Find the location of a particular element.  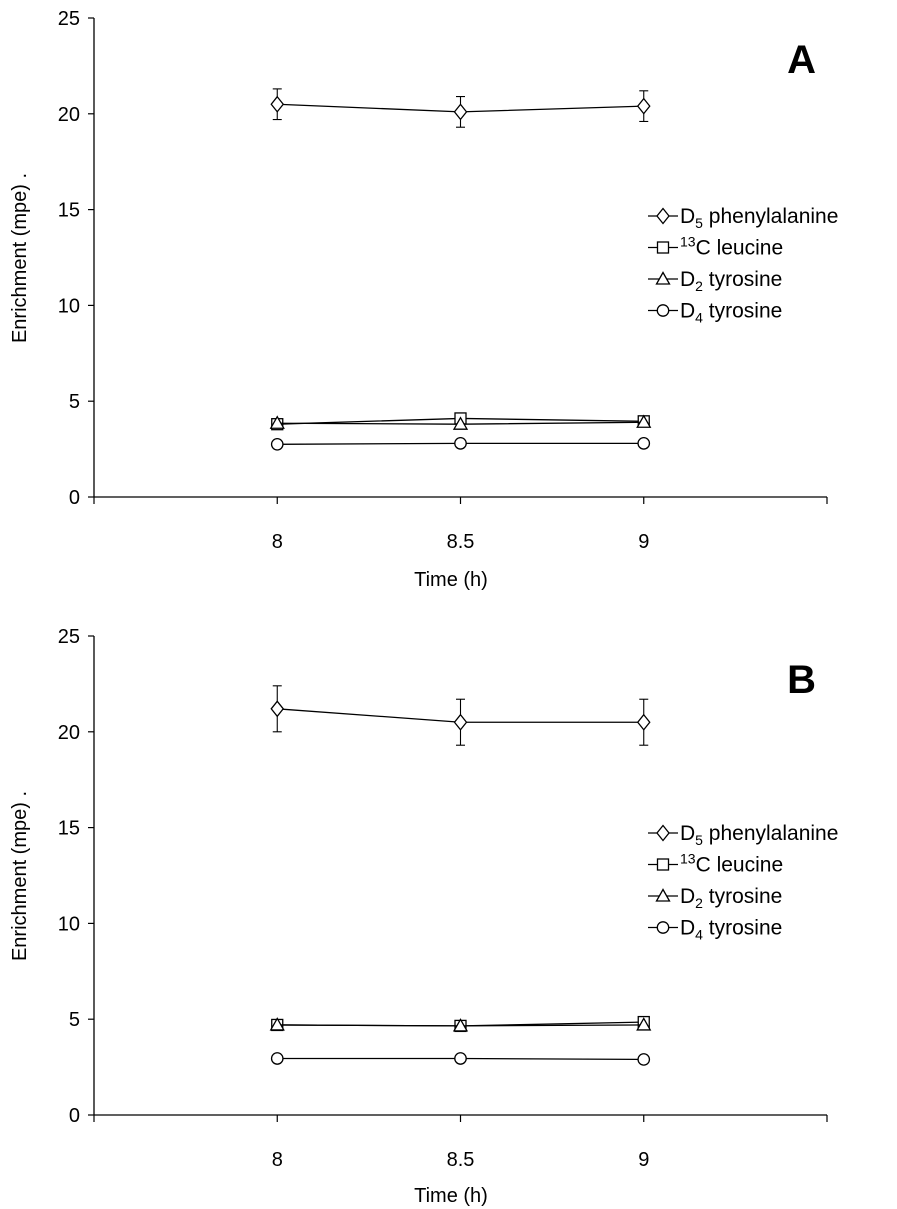

panel-label: B is located at coordinates (801, 680).